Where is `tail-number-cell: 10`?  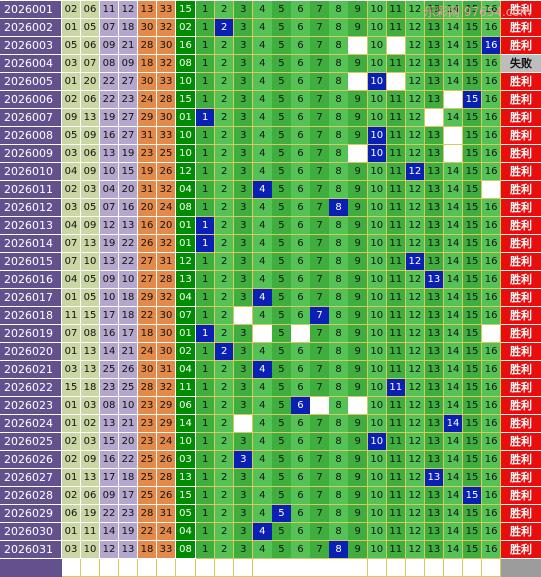
tail-number-cell: 10 is located at coordinates (186, 154).